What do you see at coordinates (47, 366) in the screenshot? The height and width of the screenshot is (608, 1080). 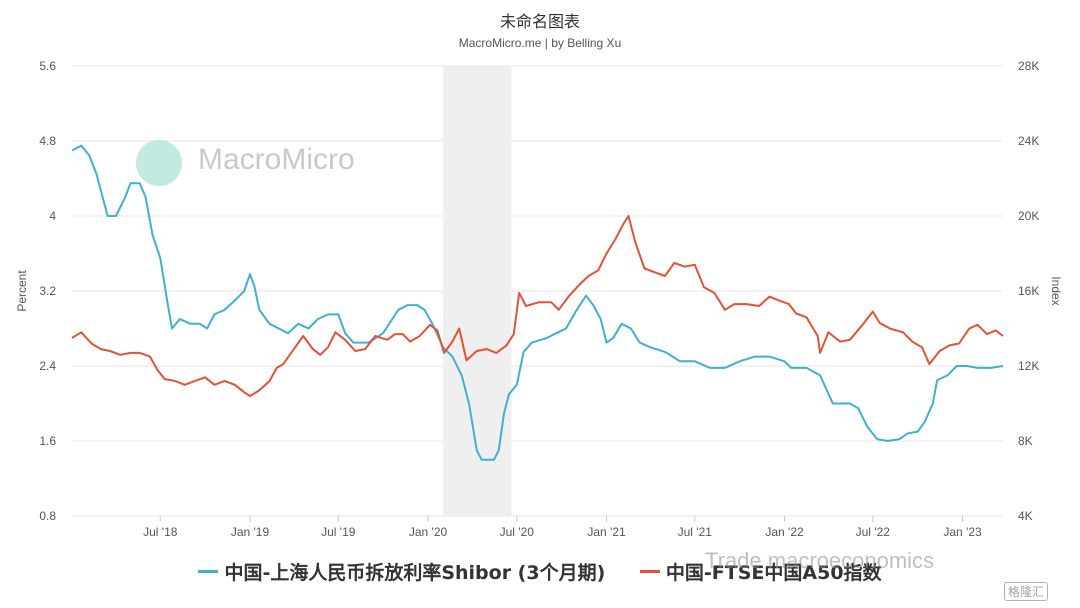 I see `y-left-tick-label: 2.4` at bounding box center [47, 366].